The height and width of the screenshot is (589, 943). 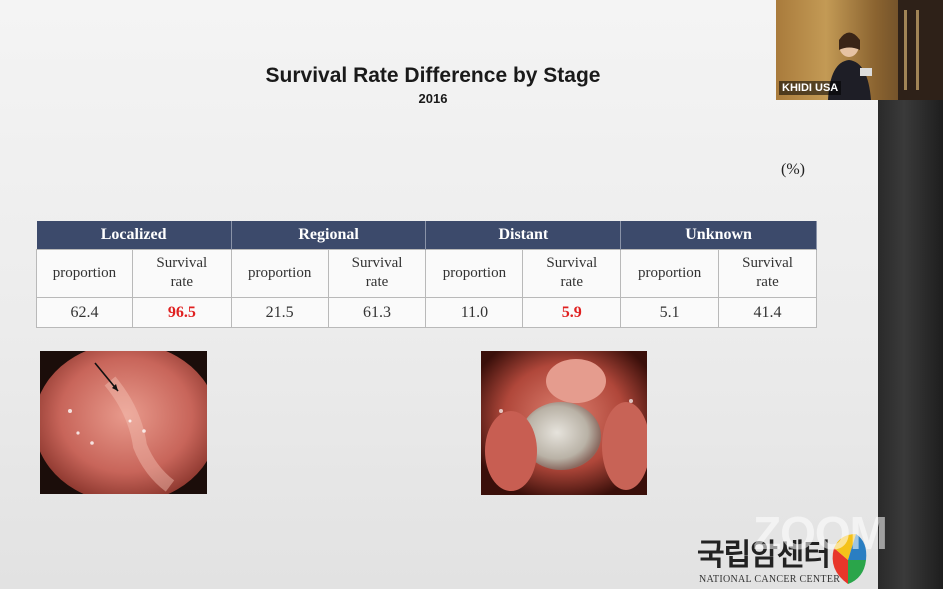 What do you see at coordinates (670, 312) in the screenshot?
I see `unknown-proportion: 5.1` at bounding box center [670, 312].